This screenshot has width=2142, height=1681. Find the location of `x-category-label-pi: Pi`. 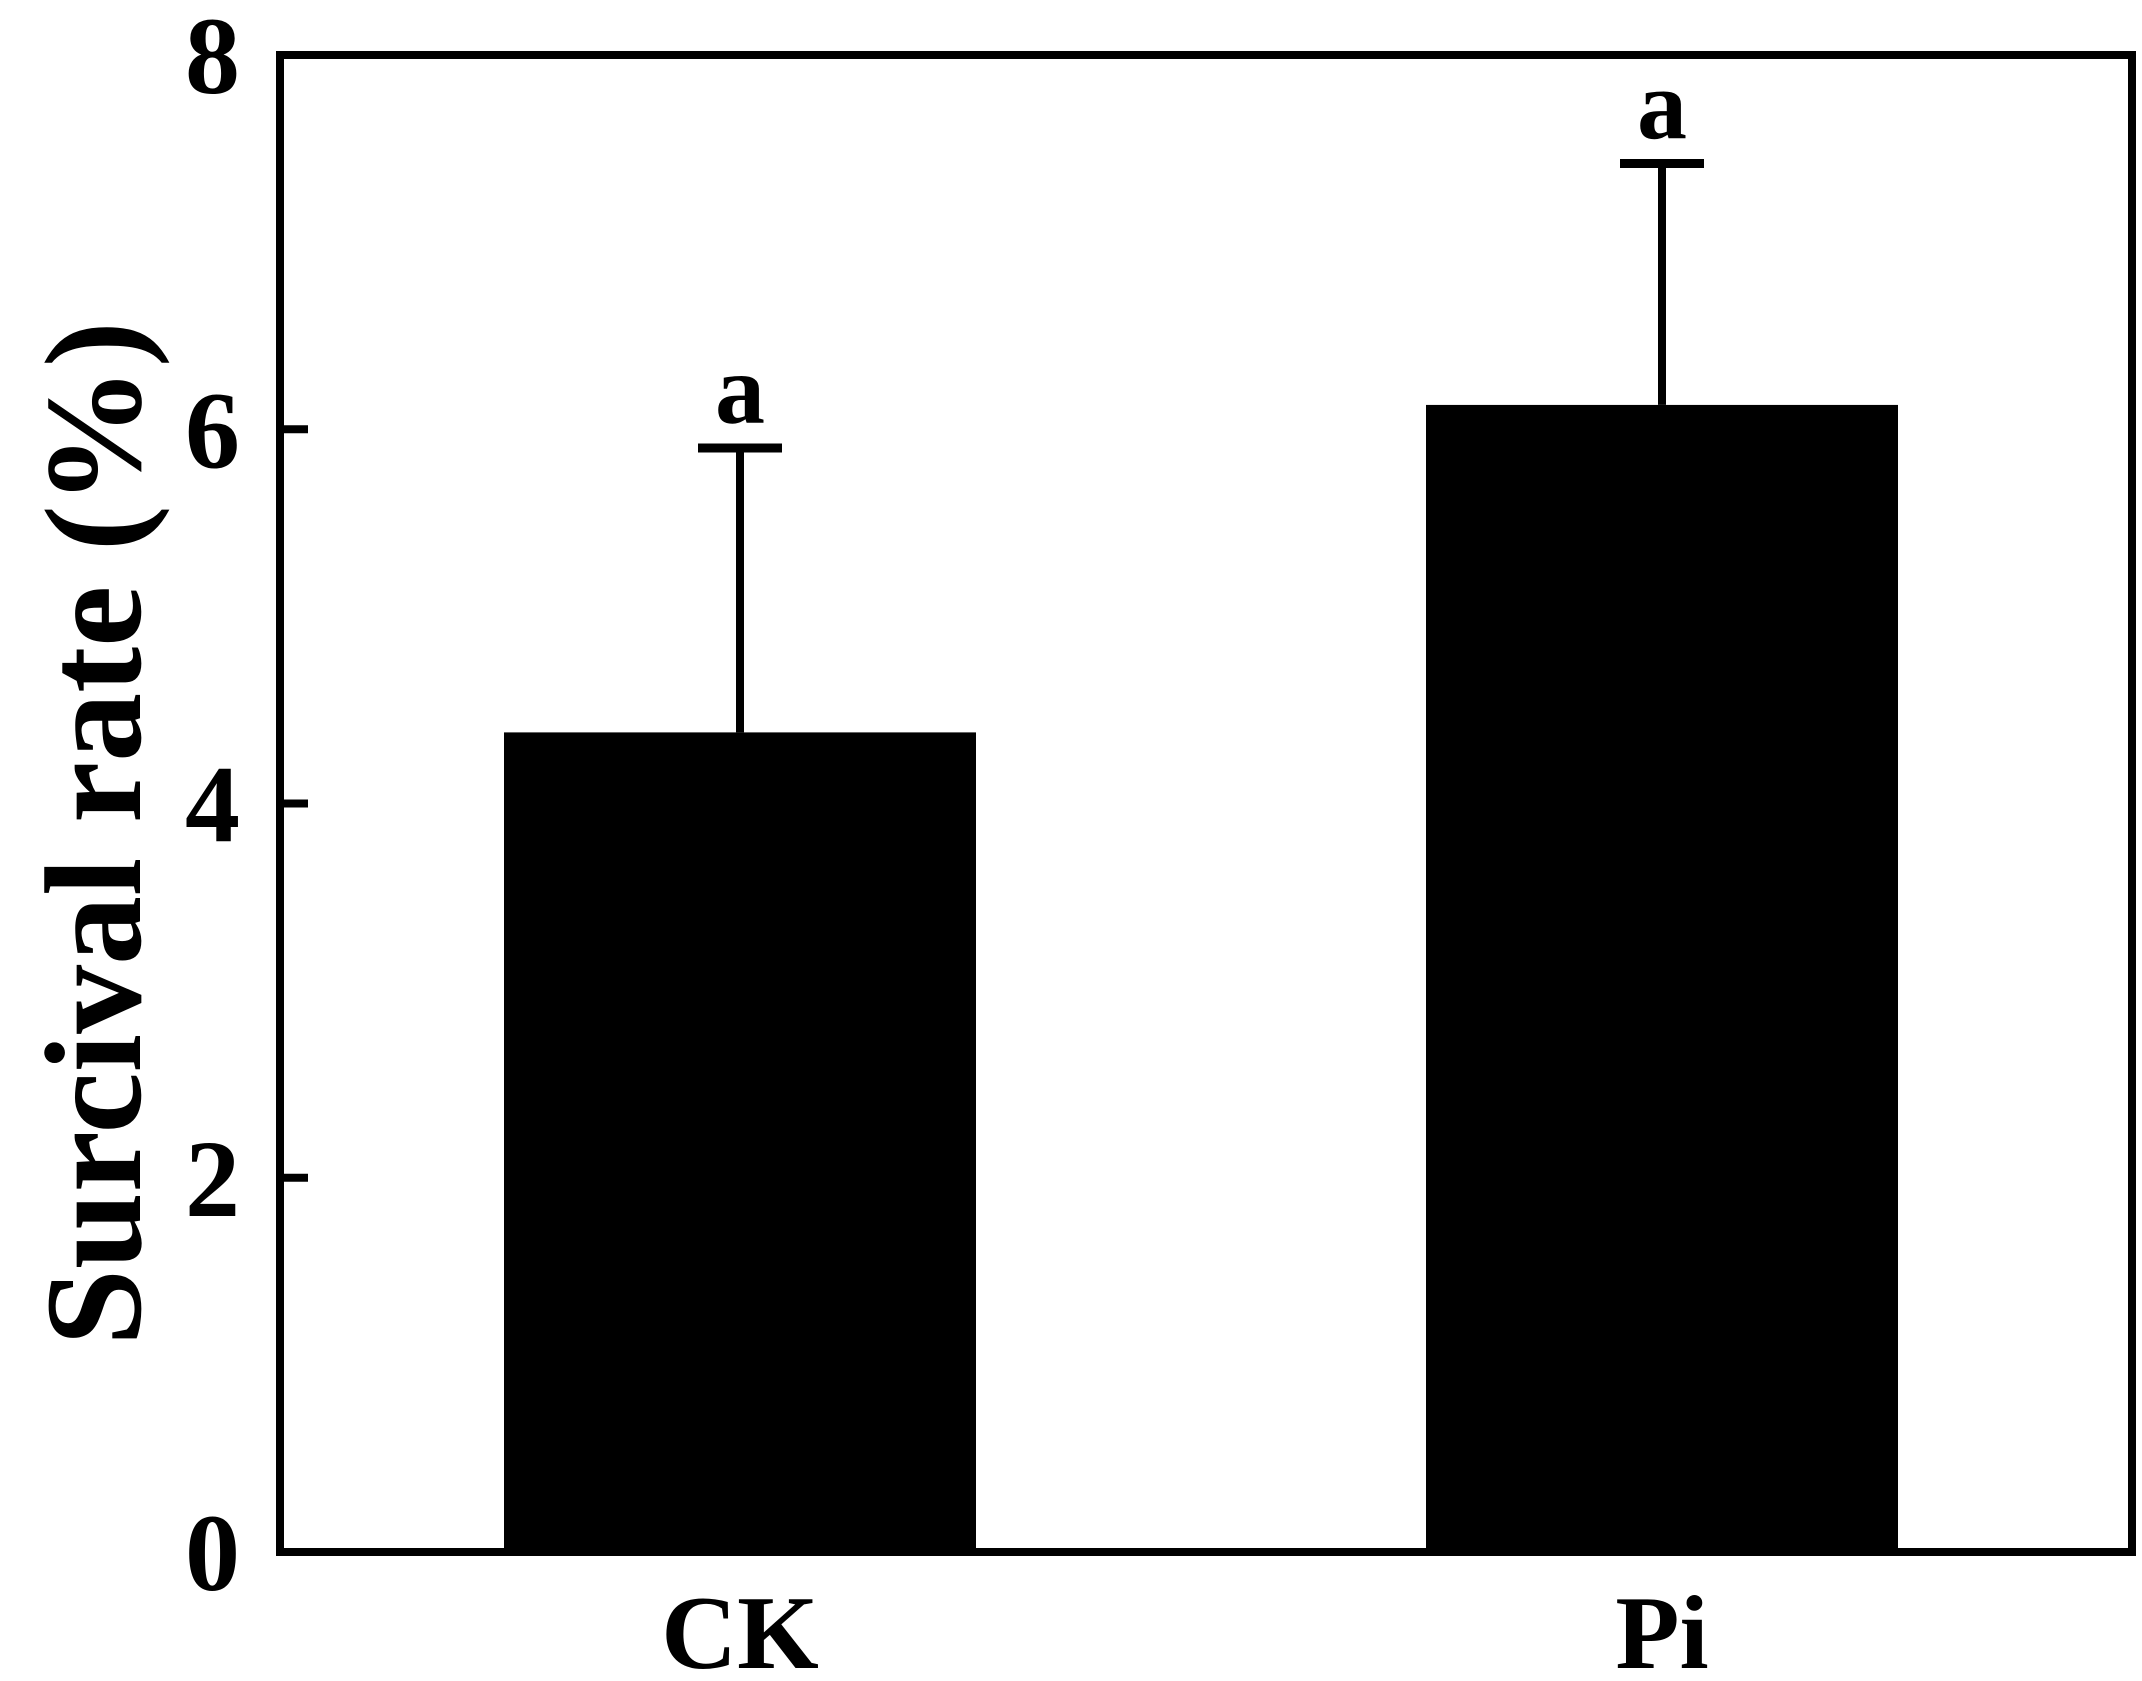

x-category-label-pi: Pi is located at coordinates (1661, 1627).